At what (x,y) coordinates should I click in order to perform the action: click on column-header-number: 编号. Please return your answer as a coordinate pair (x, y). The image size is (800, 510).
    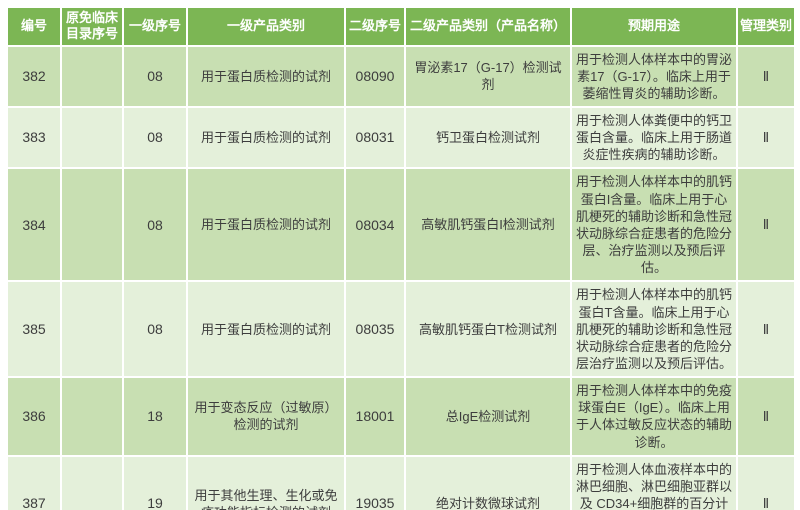
    Looking at the image, I should click on (34, 26).